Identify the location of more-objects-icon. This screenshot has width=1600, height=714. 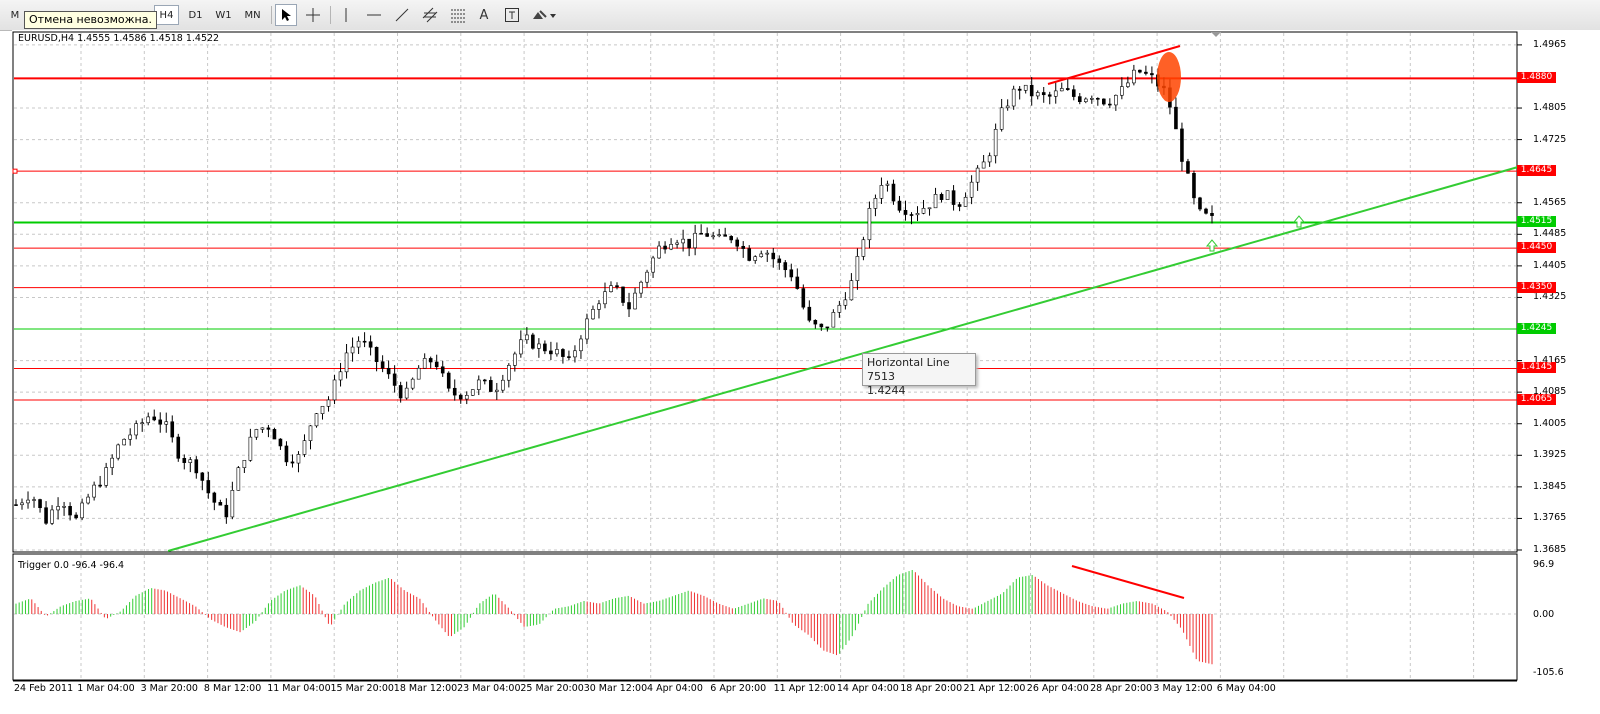
(545, 15).